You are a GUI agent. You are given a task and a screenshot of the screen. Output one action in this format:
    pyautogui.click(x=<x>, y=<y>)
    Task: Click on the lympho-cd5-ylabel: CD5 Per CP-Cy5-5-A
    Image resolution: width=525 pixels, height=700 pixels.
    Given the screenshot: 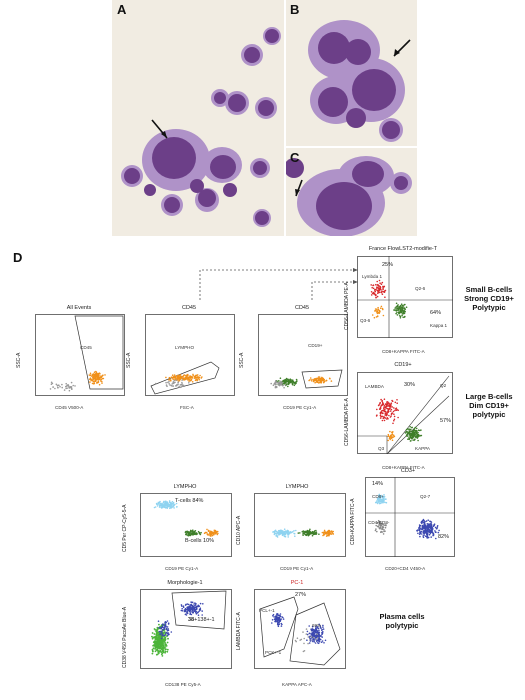 What is the action you would take?
    pyautogui.click(x=125, y=528)
    